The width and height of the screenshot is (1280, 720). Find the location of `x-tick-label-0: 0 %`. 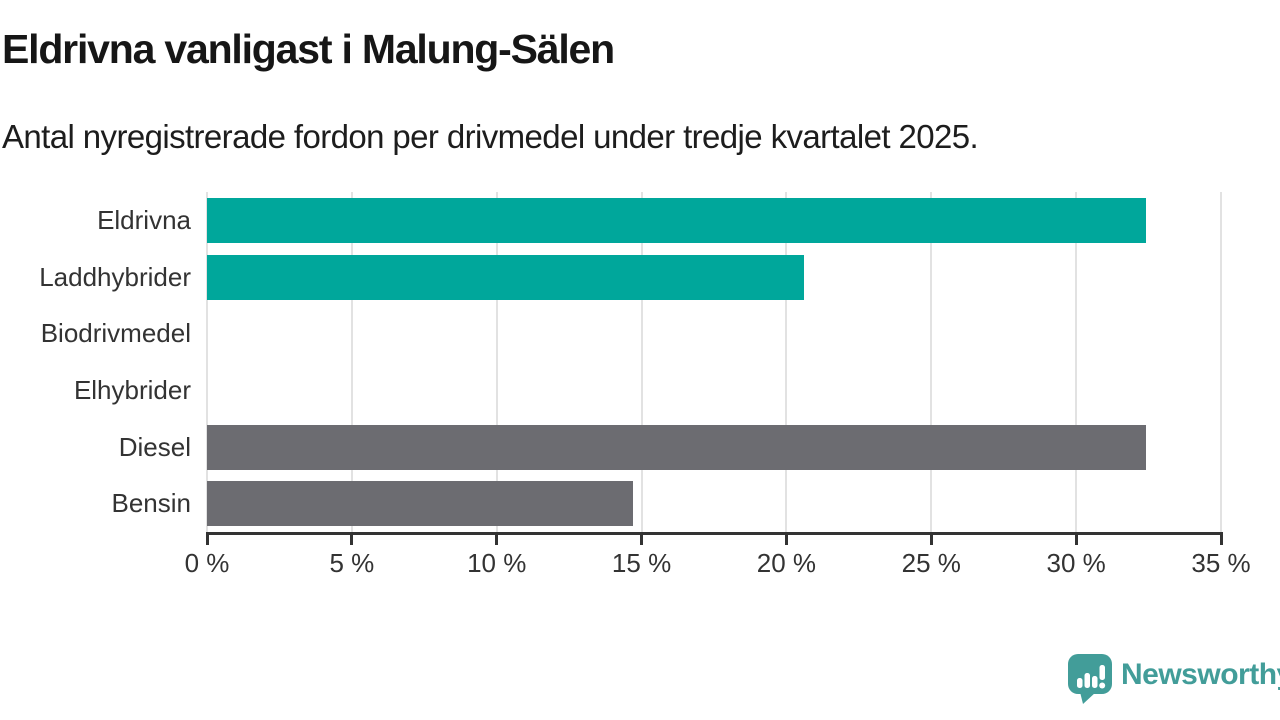

x-tick-label-0: 0 % is located at coordinates (207, 563).